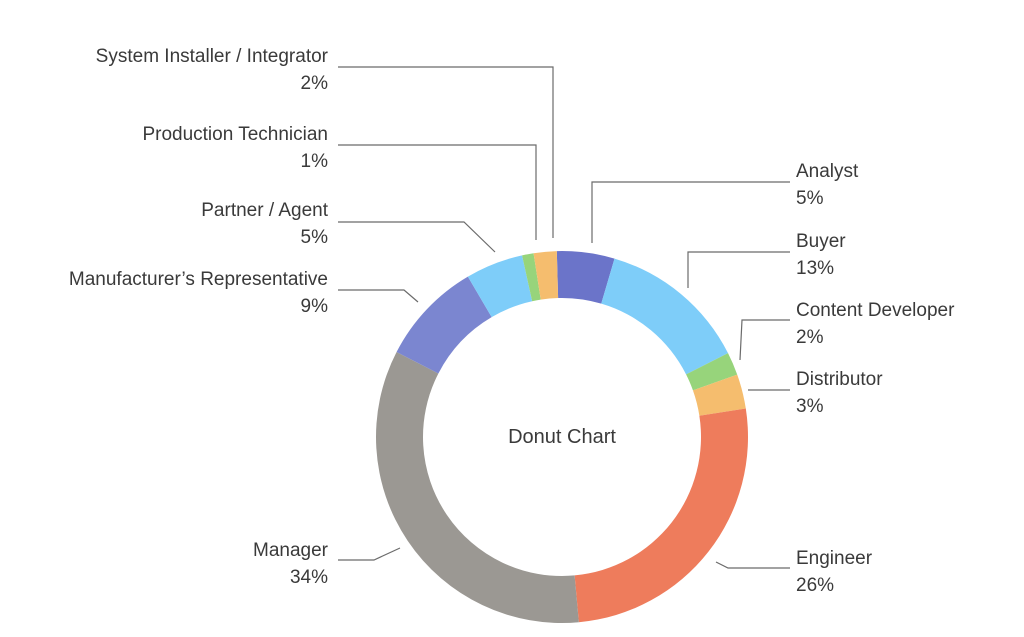 The image size is (1024, 637). What do you see at coordinates (815, 585) in the screenshot?
I see `slice-label-percent: 26%` at bounding box center [815, 585].